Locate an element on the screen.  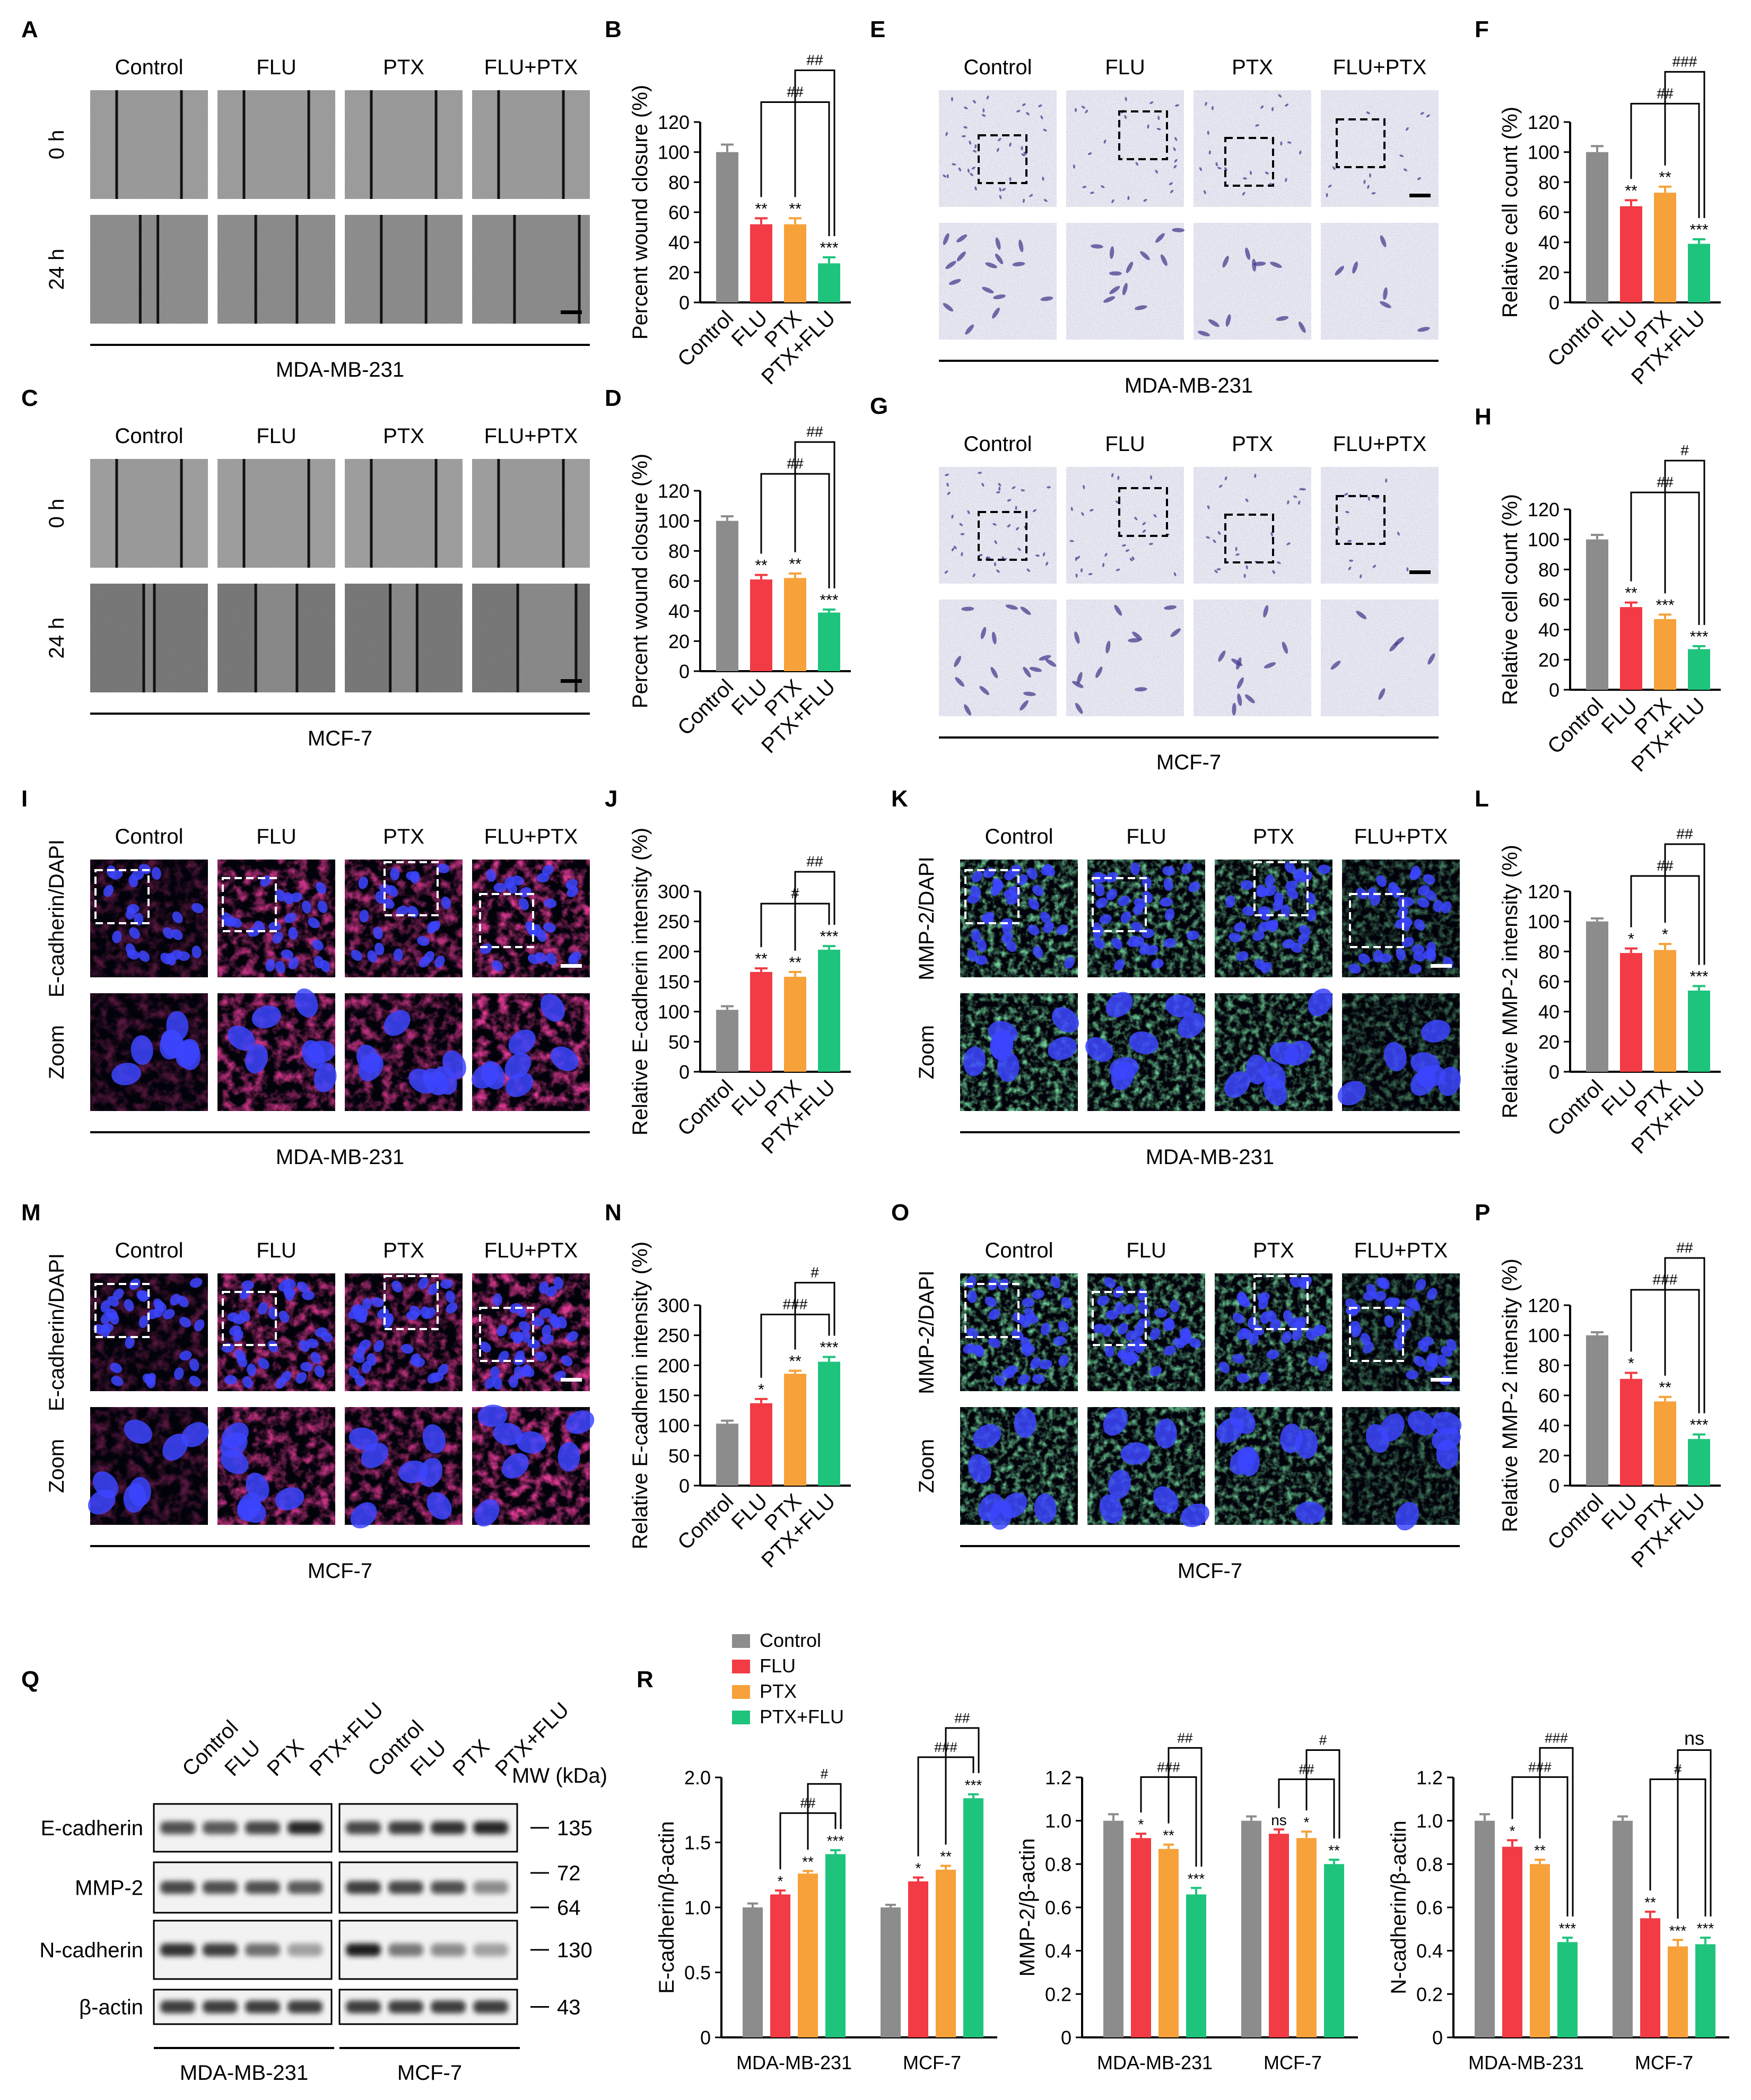
row-label: 24 h is located at coordinates (57, 638).